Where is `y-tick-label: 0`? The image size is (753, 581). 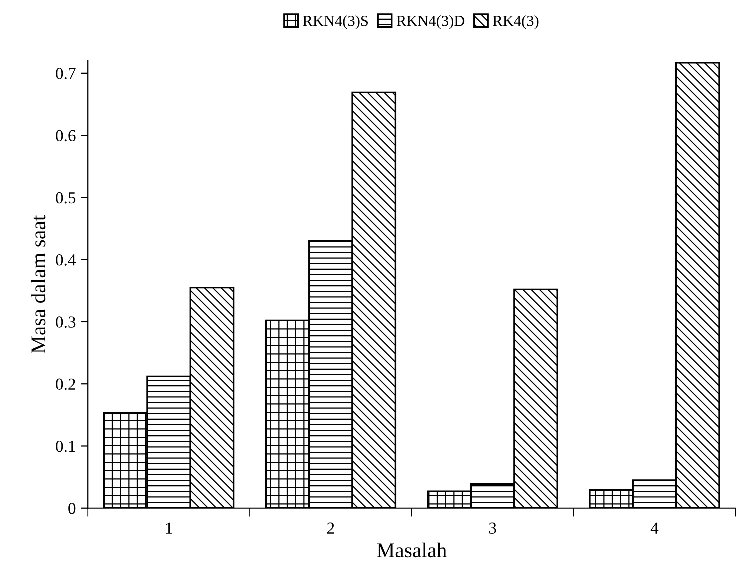
y-tick-label: 0 is located at coordinates (72, 508).